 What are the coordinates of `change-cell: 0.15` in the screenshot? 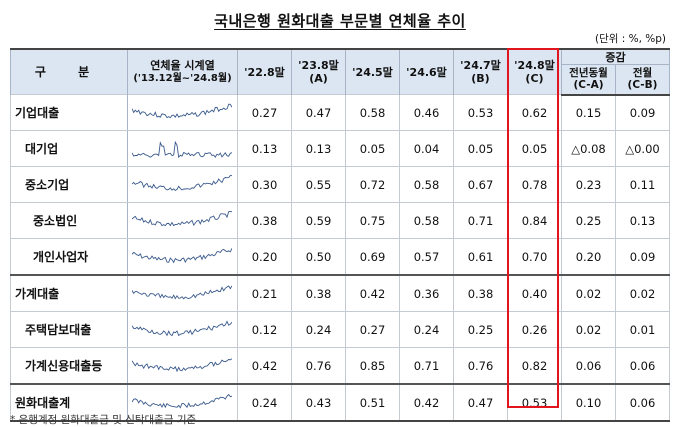 It's located at (588, 112).